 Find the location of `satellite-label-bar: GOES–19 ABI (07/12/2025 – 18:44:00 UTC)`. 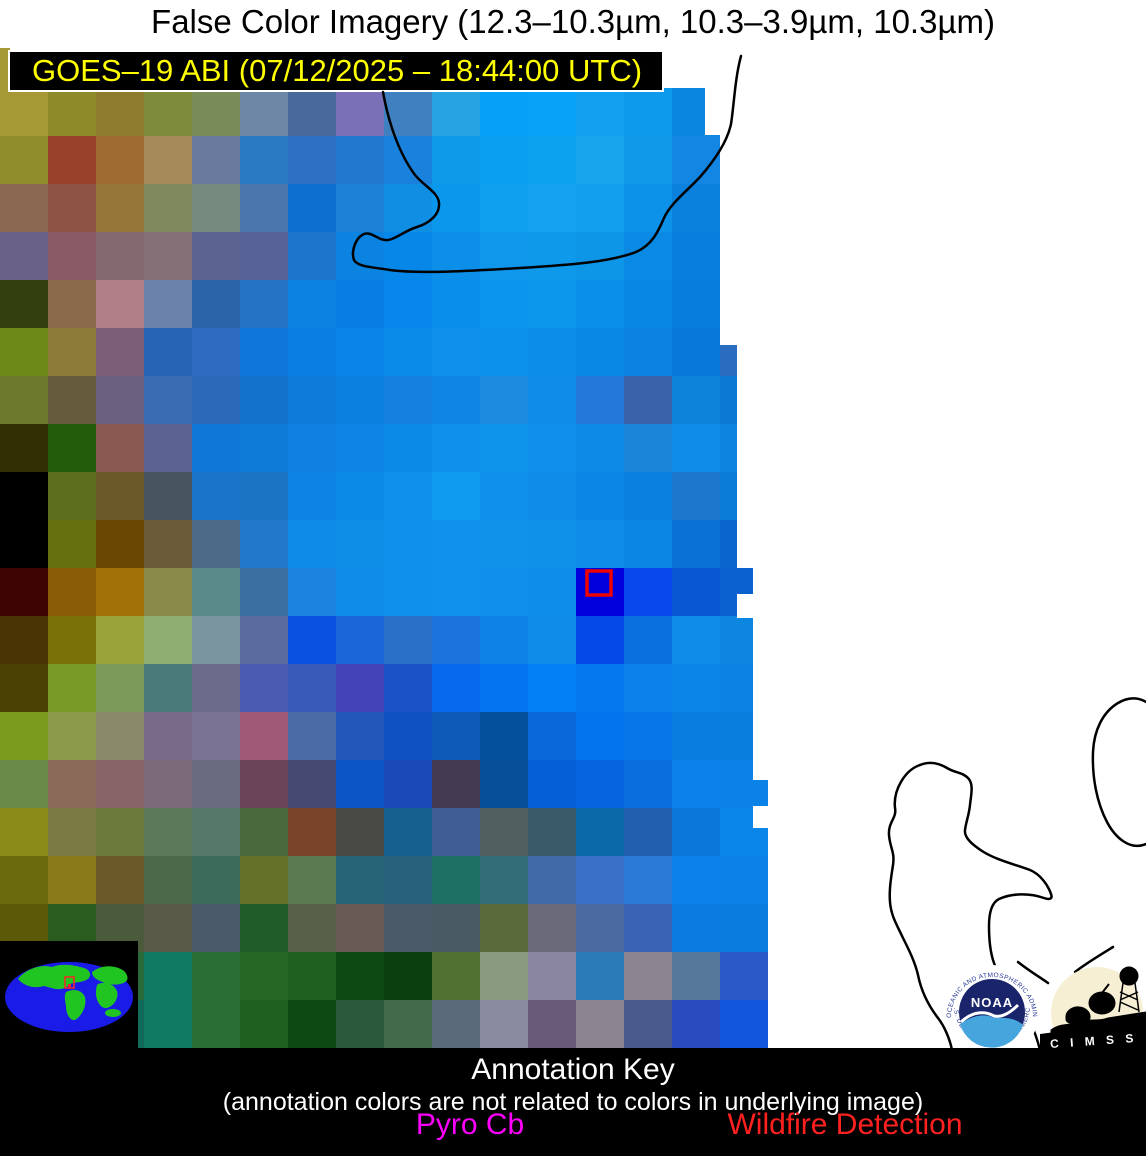

satellite-label-bar: GOES–19 ABI (07/12/2025 – 18:44:00 UTC) is located at coordinates (336, 71).